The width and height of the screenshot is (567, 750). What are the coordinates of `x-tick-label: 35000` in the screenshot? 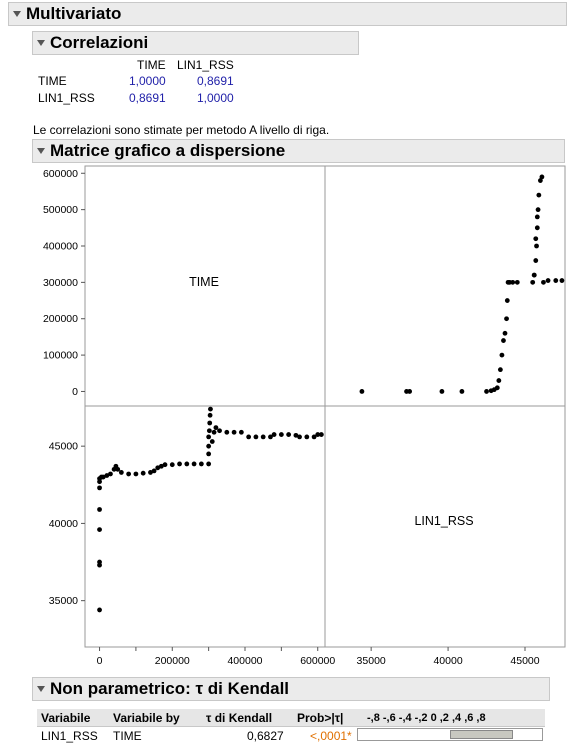 It's located at (371, 661).